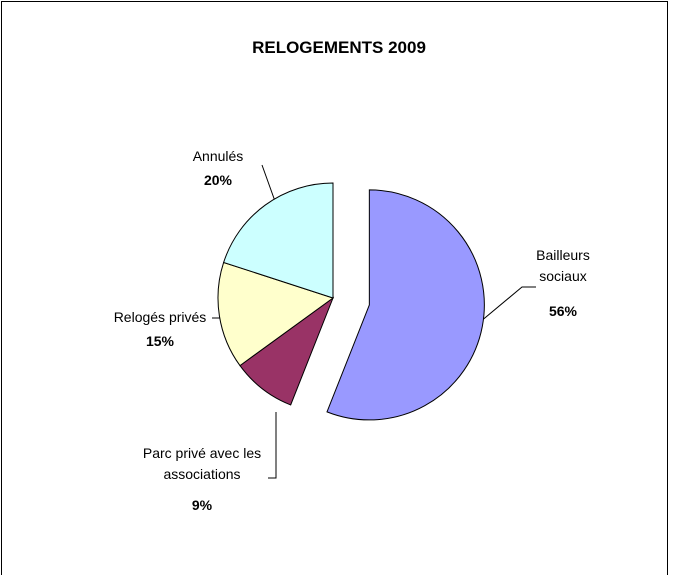  Describe the element at coordinates (218, 156) in the screenshot. I see `slice-label: Annulés` at that location.